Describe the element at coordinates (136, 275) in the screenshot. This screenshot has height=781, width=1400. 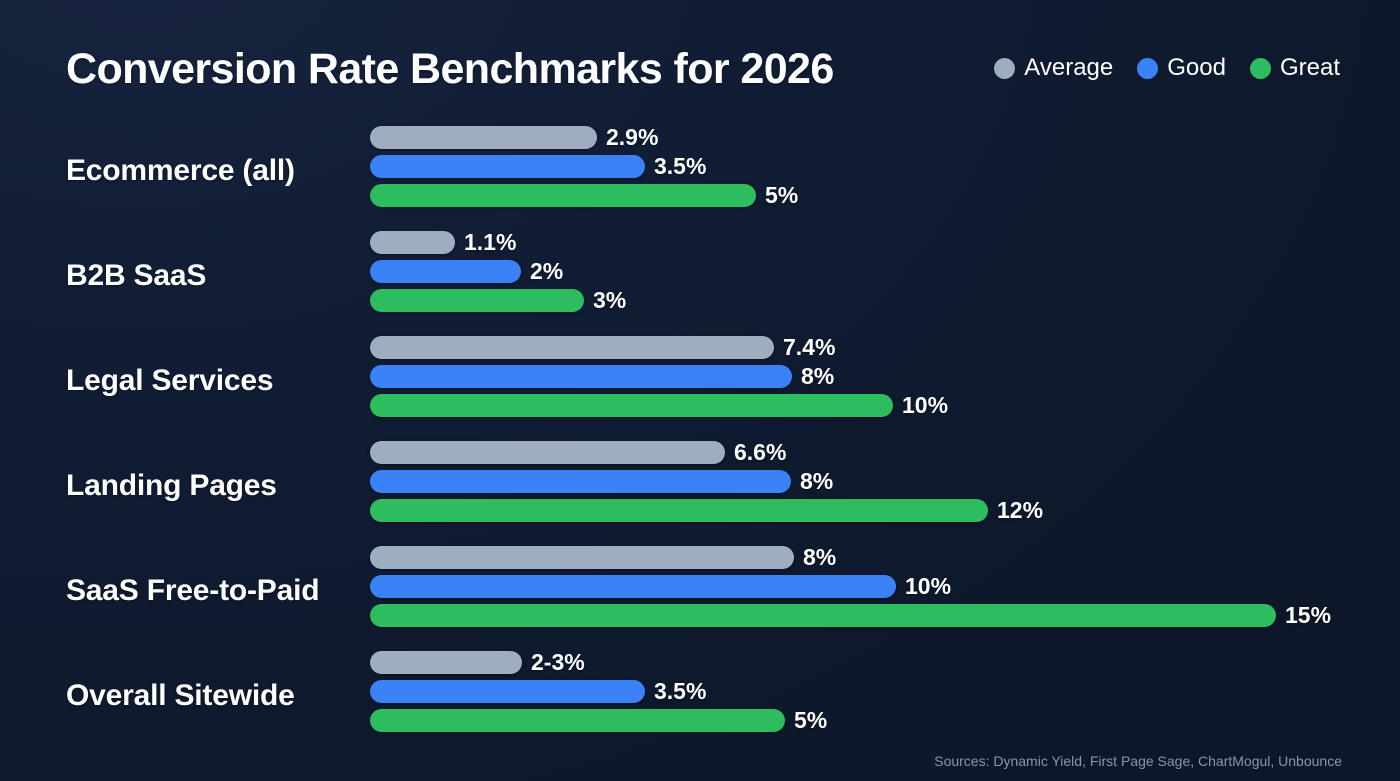
I see `category-label: B2B SaaS` at that location.